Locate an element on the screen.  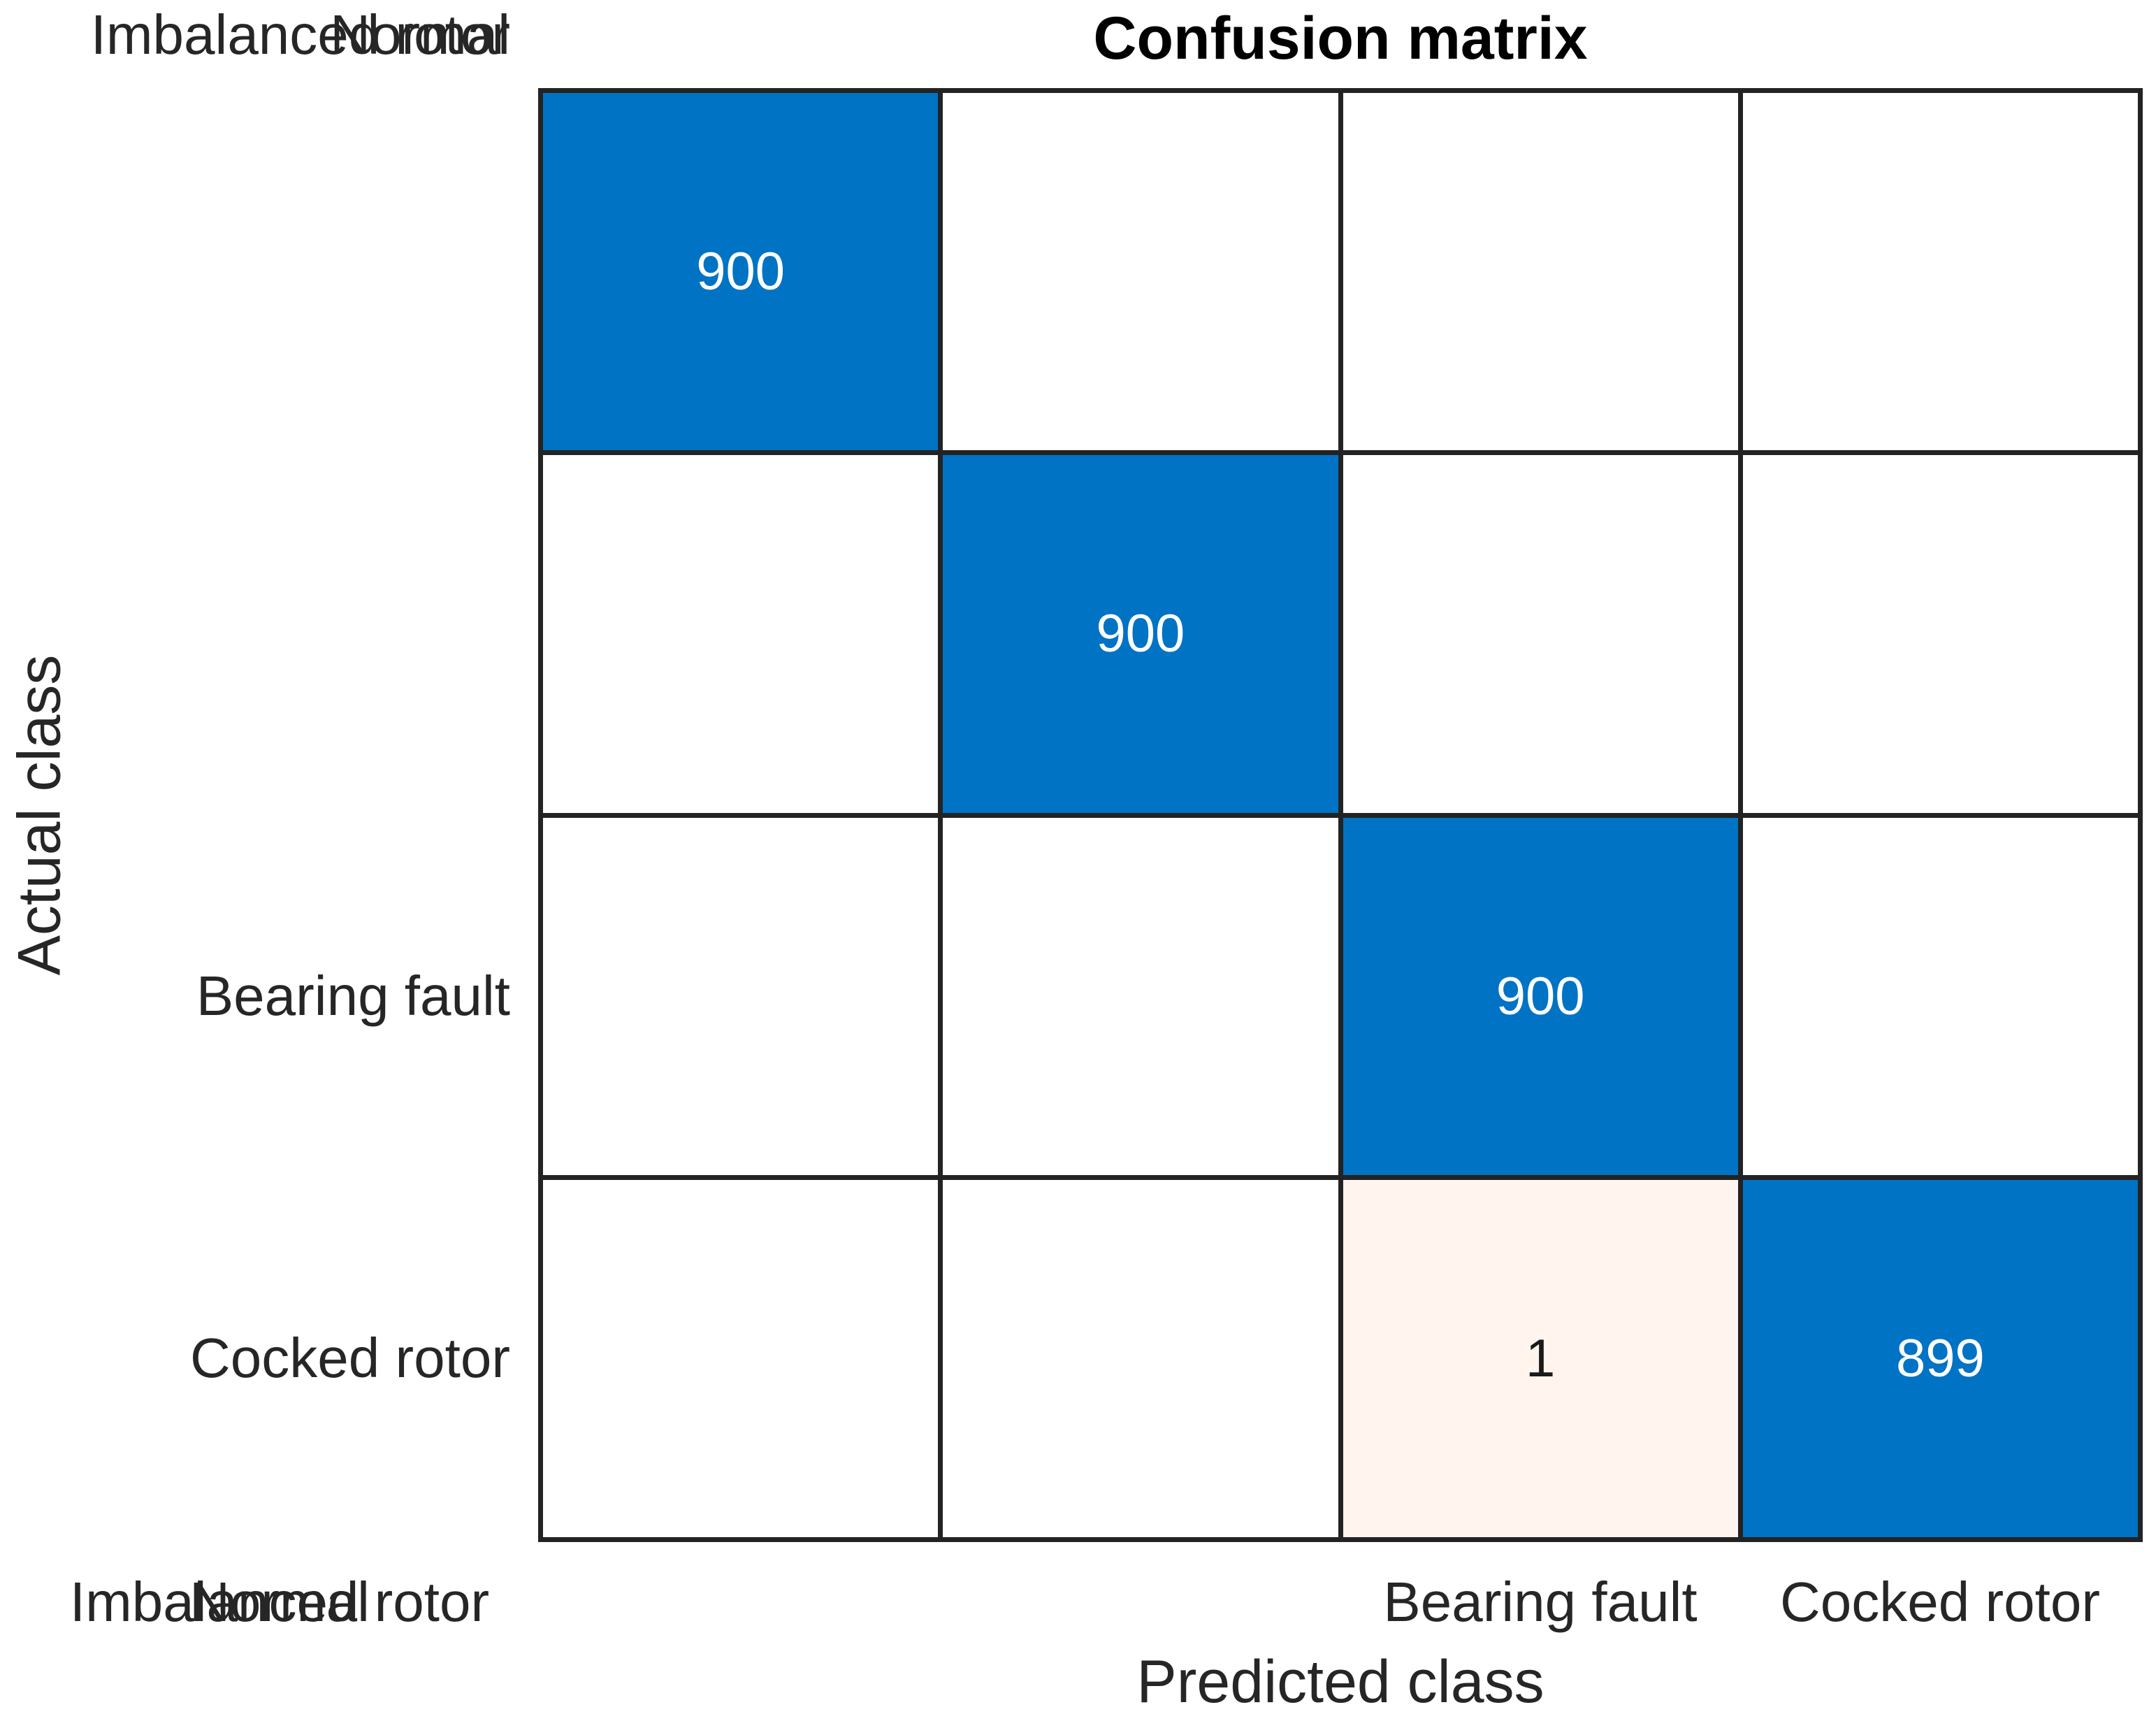
matrix-cell-r1c3 is located at coordinates (1540, 272).